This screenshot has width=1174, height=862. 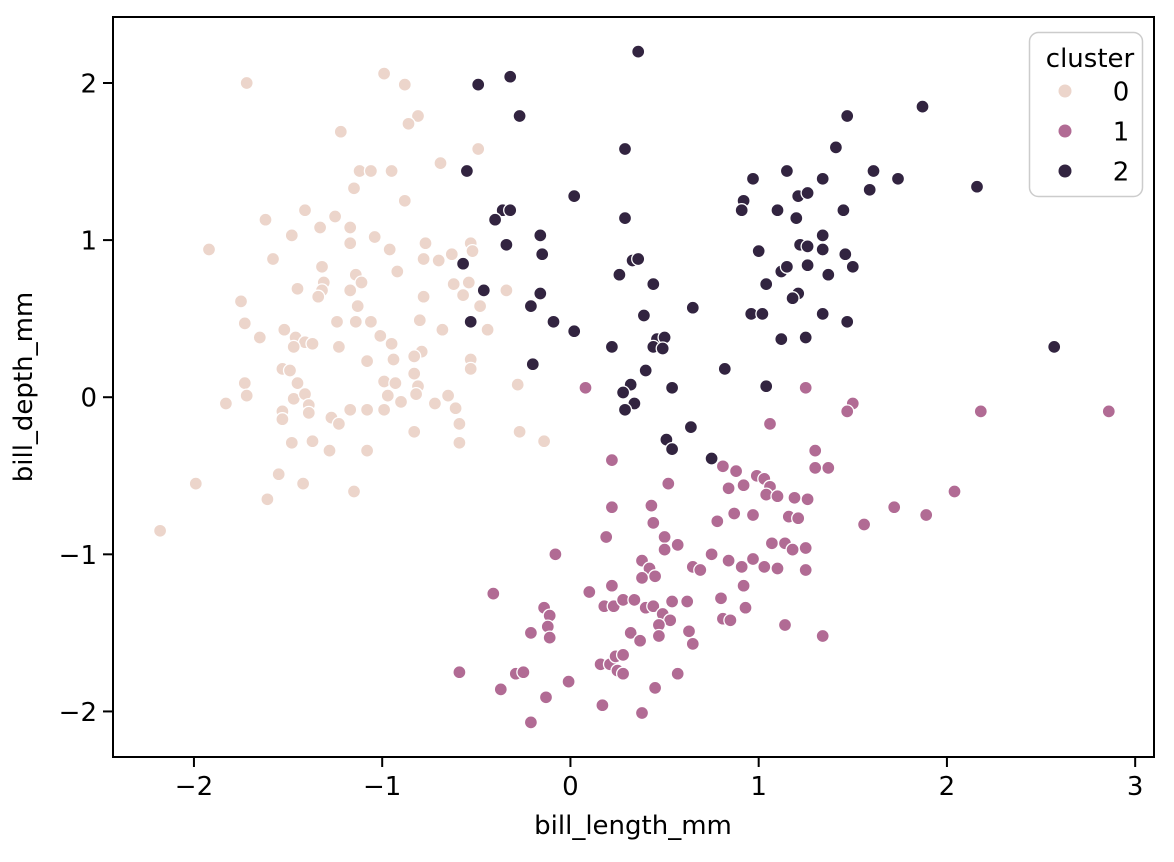 I want to click on legend: cluster 0 1 2, so click(x=1086, y=114).